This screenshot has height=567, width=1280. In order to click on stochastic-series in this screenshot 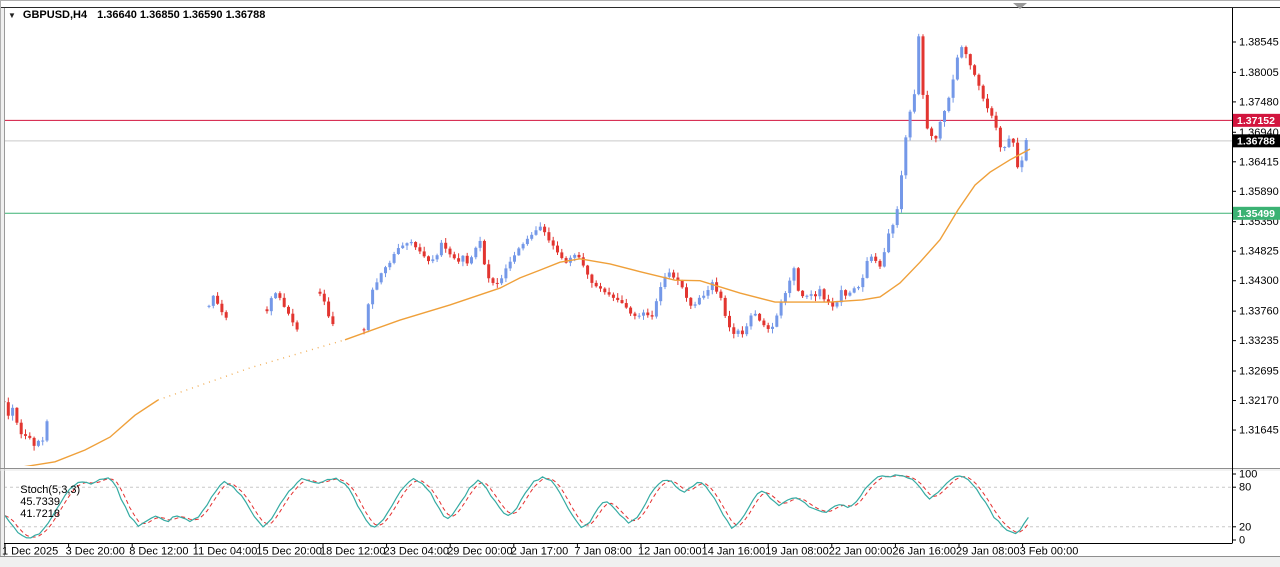, I will do `click(516, 506)`.